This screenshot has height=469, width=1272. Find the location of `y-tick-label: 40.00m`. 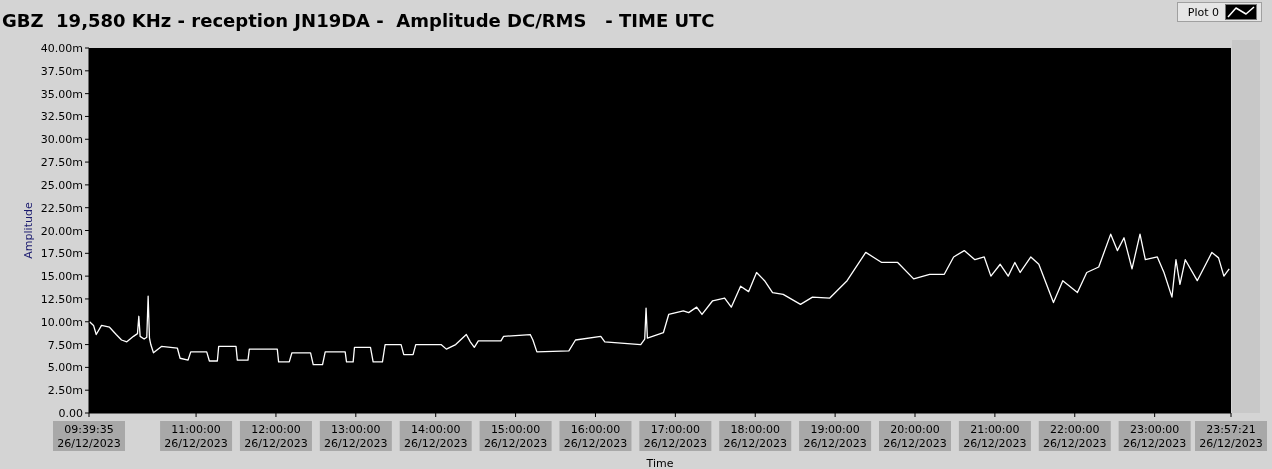

y-tick-label: 40.00m is located at coordinates (61, 48).